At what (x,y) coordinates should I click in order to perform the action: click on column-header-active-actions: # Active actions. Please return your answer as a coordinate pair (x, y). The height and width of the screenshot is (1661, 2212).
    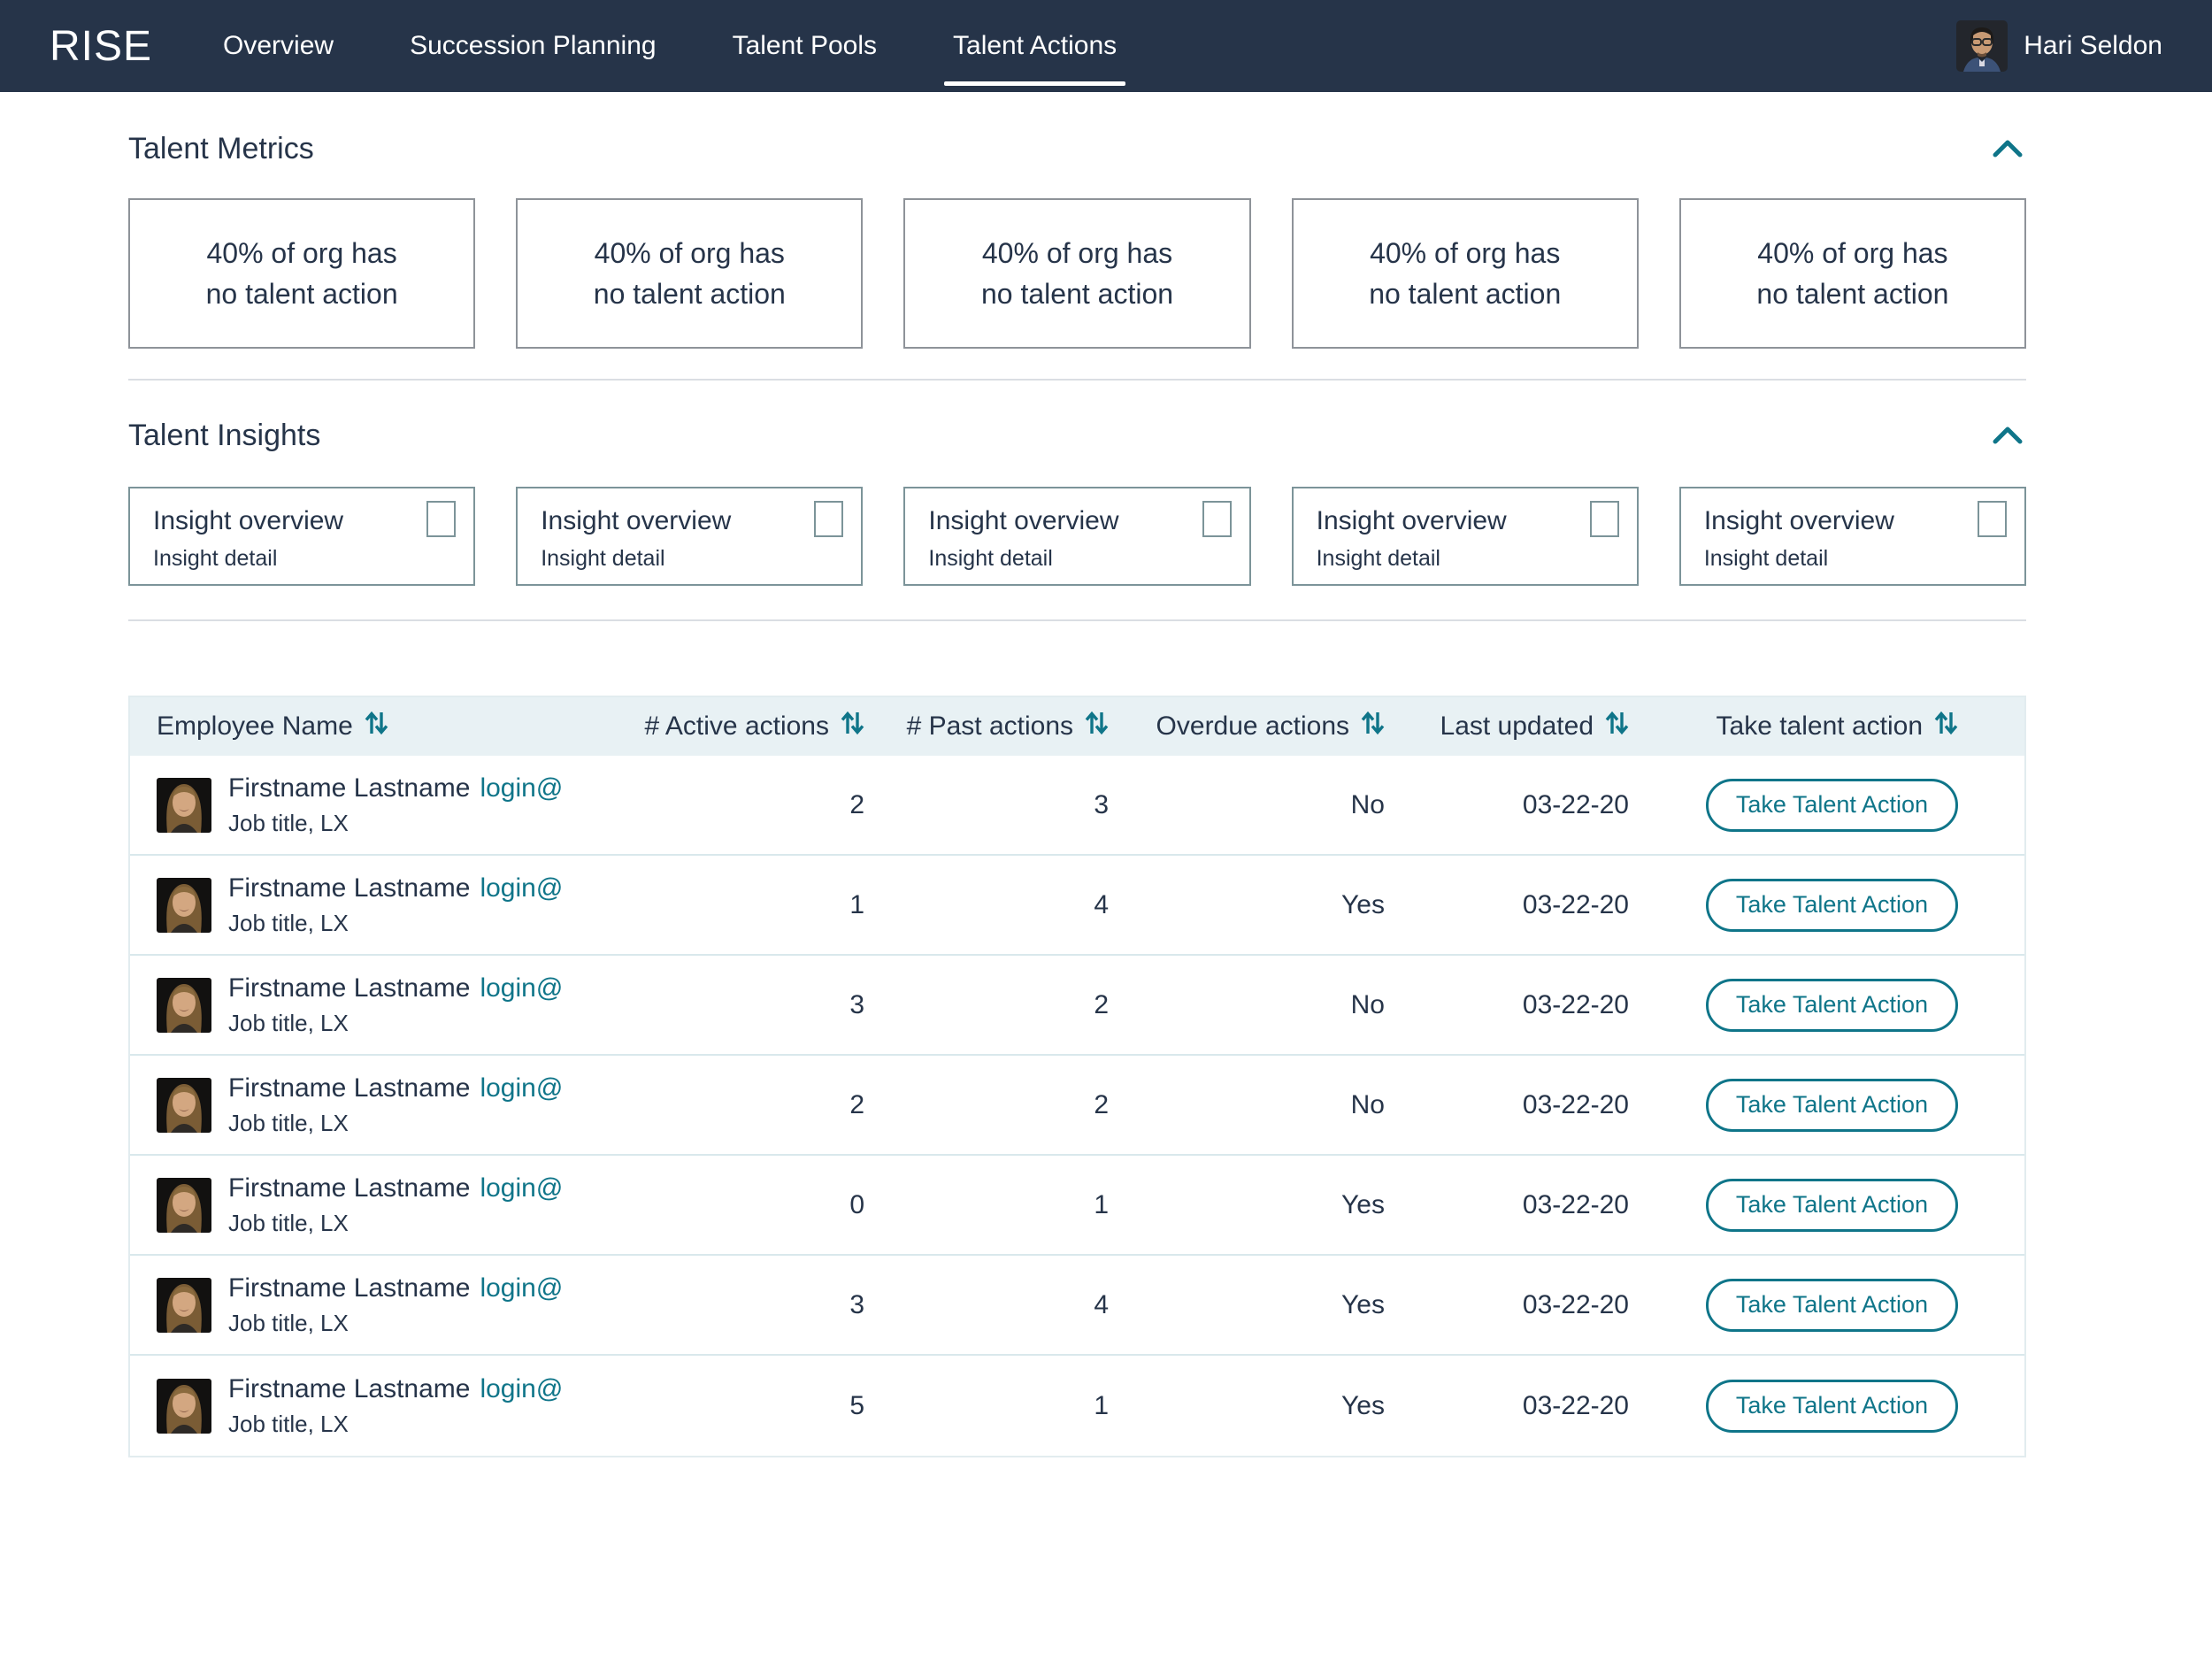
    Looking at the image, I should click on (754, 726).